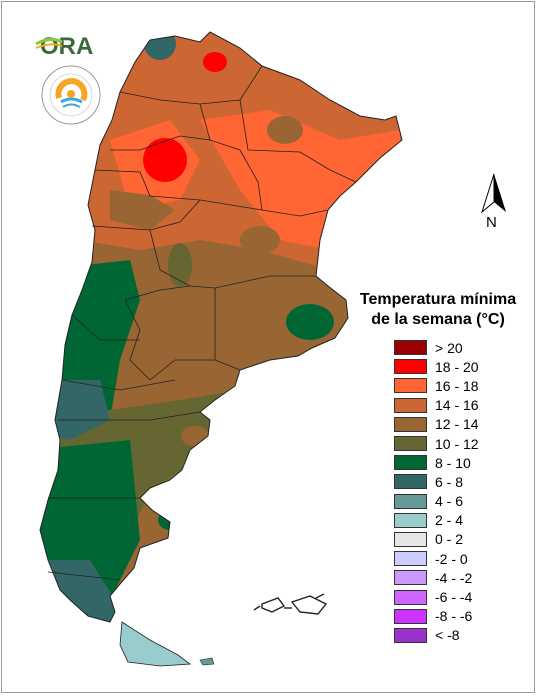 The image size is (538, 696). I want to click on legend-label: -2 - 0, so click(451, 558).